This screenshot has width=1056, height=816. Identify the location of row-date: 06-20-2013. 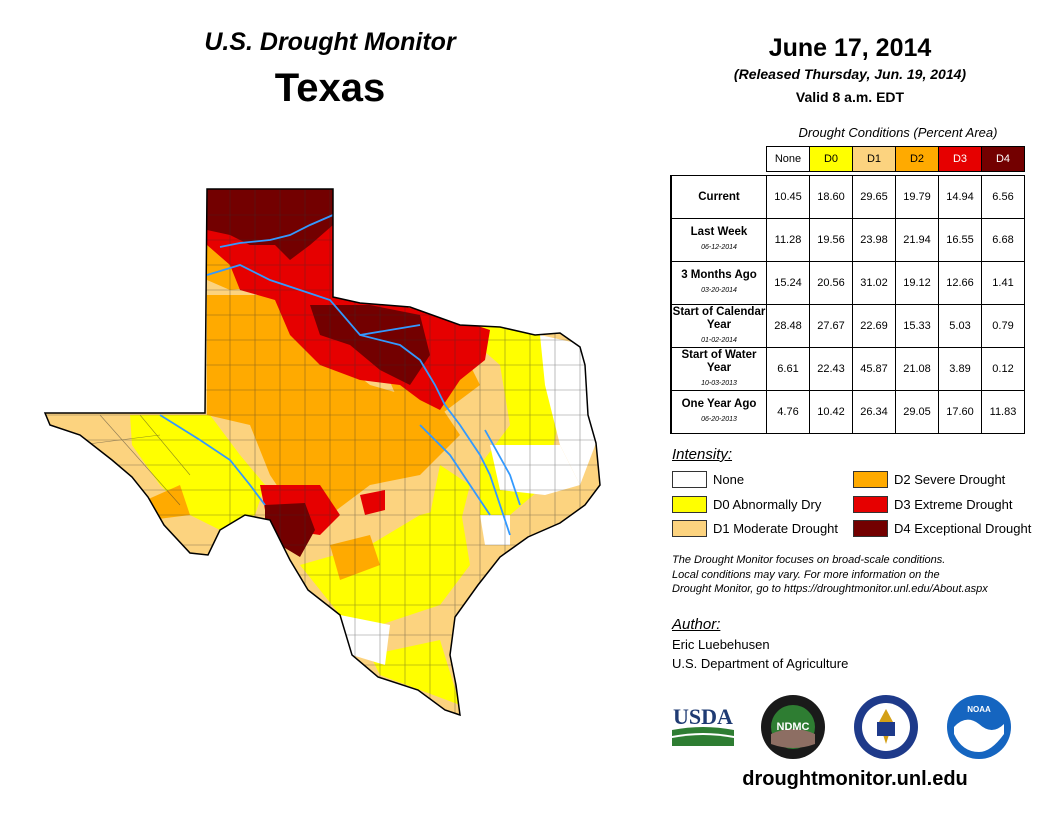
(719, 419).